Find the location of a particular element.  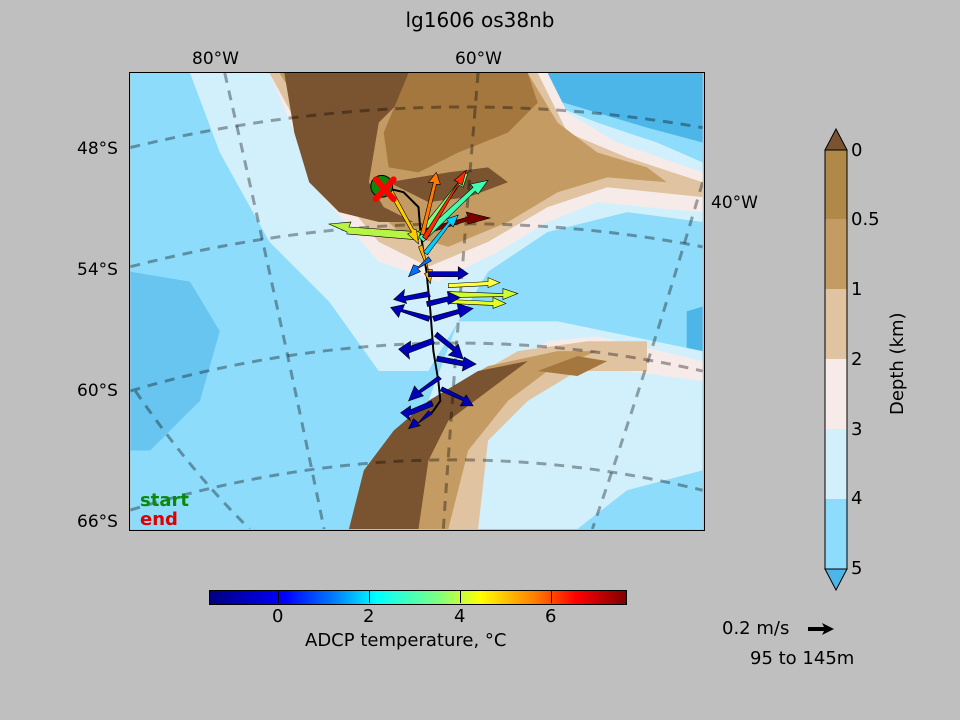

scale-arrow-icon is located at coordinates (821, 629).